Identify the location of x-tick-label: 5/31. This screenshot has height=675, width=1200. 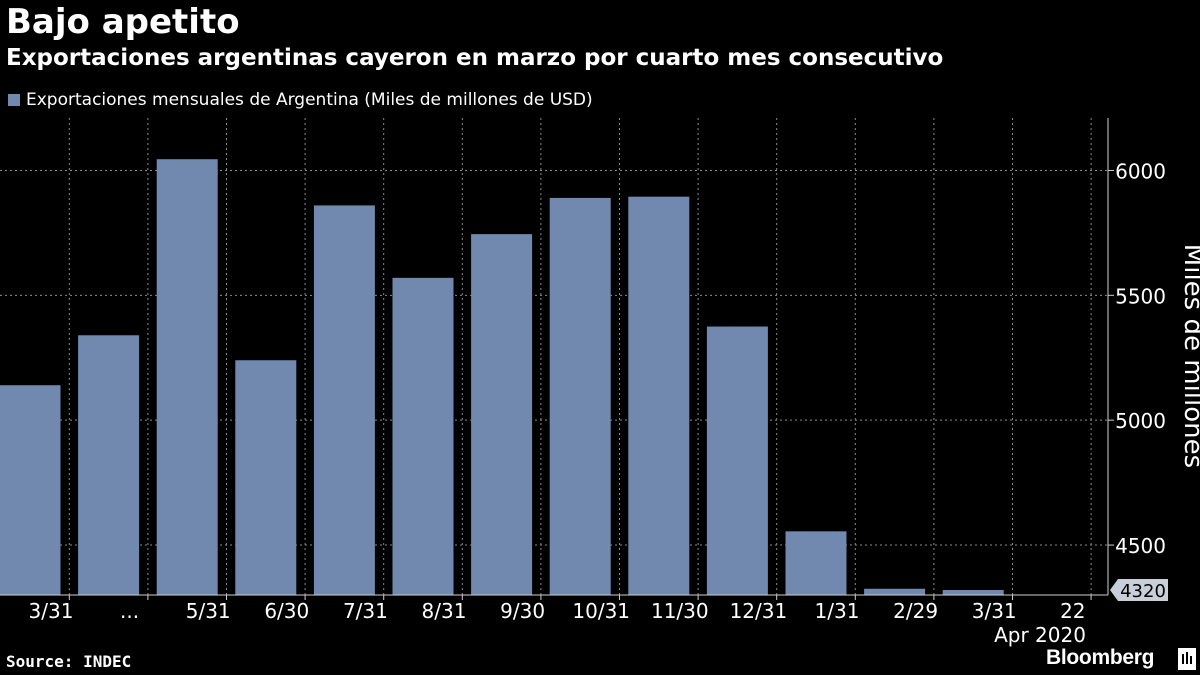
(208, 611).